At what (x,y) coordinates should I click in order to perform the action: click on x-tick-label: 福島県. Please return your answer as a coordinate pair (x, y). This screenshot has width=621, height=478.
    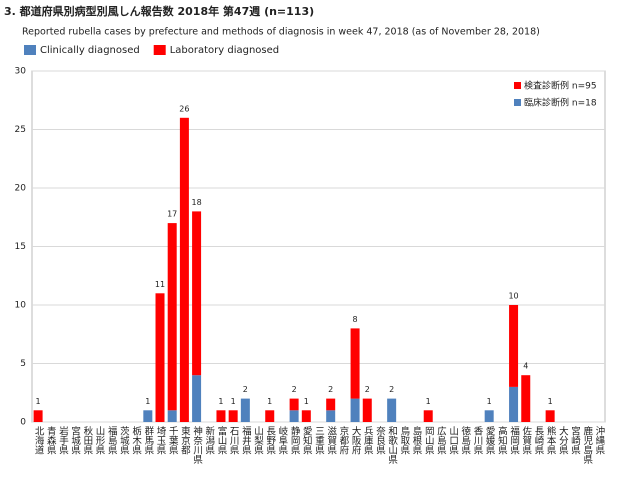
    Looking at the image, I should click on (112, 440).